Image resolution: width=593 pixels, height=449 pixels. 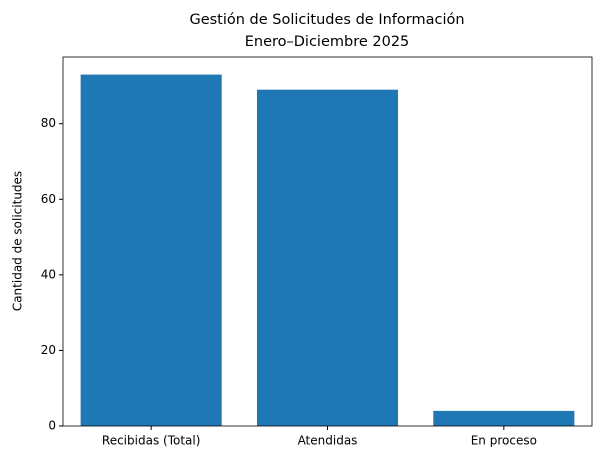 I want to click on x-tick-label: Recibidas (Total), so click(x=151, y=441).